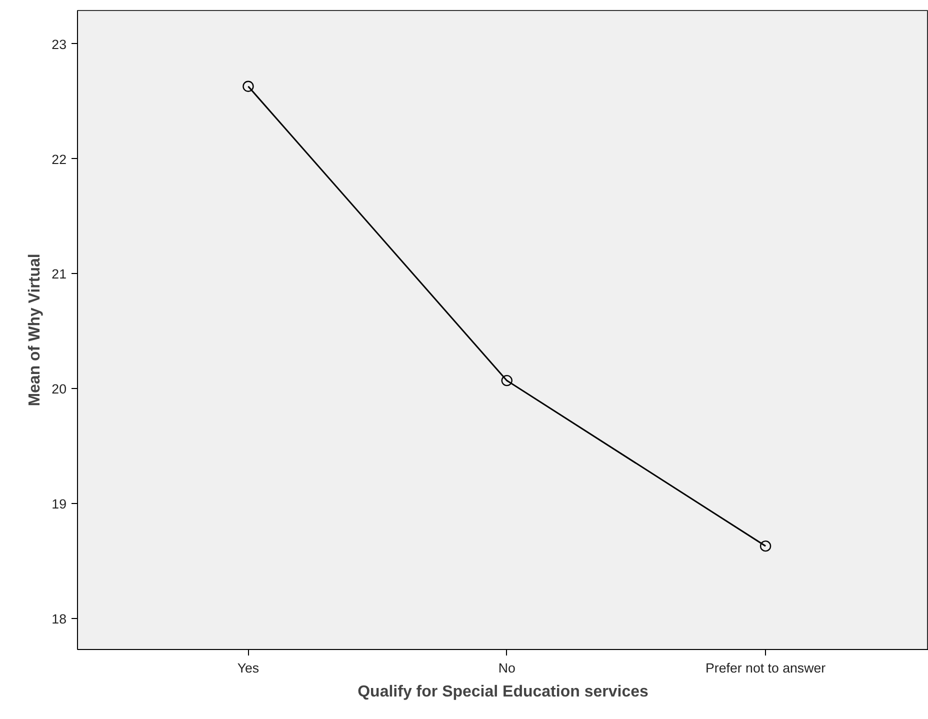 The height and width of the screenshot is (719, 928). What do you see at coordinates (59, 159) in the screenshot?
I see `y-tick-label: 22` at bounding box center [59, 159].